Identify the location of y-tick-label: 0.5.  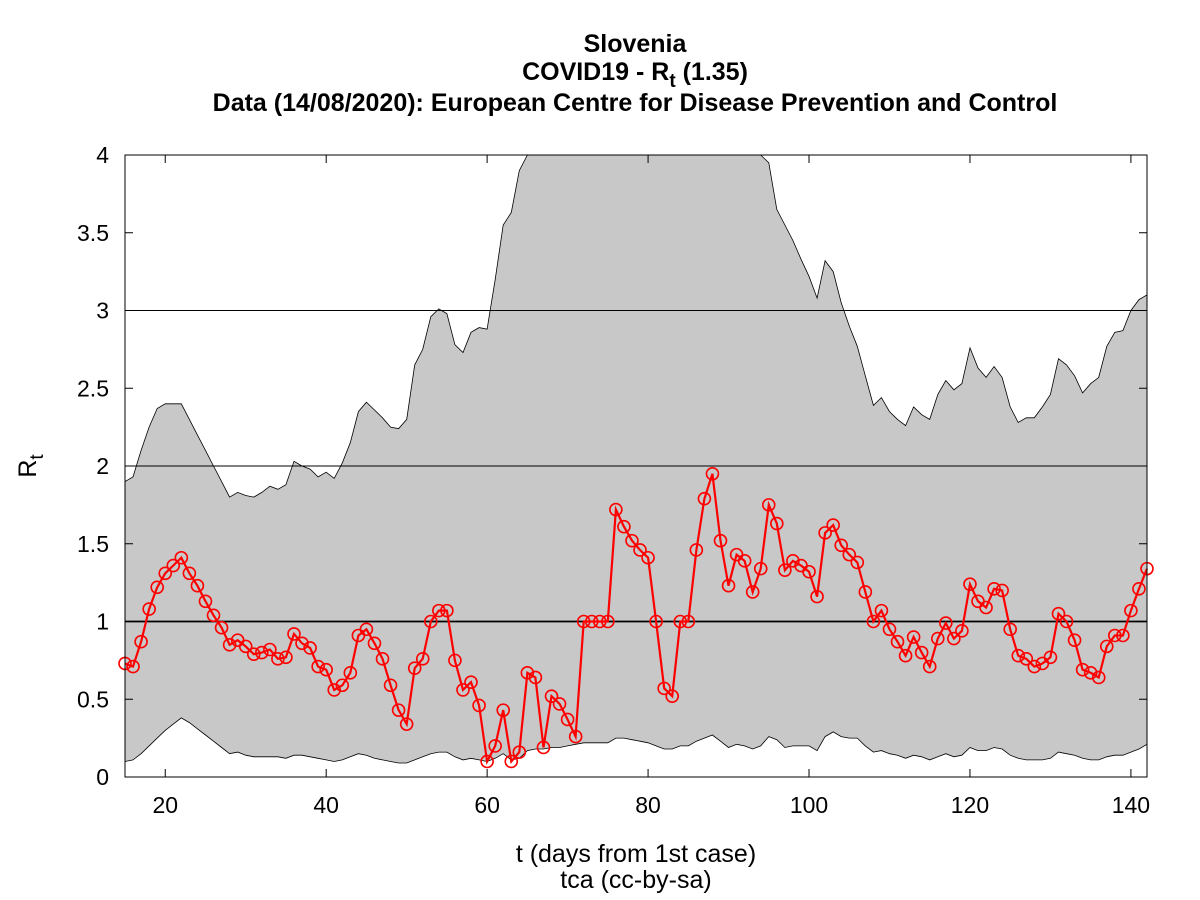
(93, 699).